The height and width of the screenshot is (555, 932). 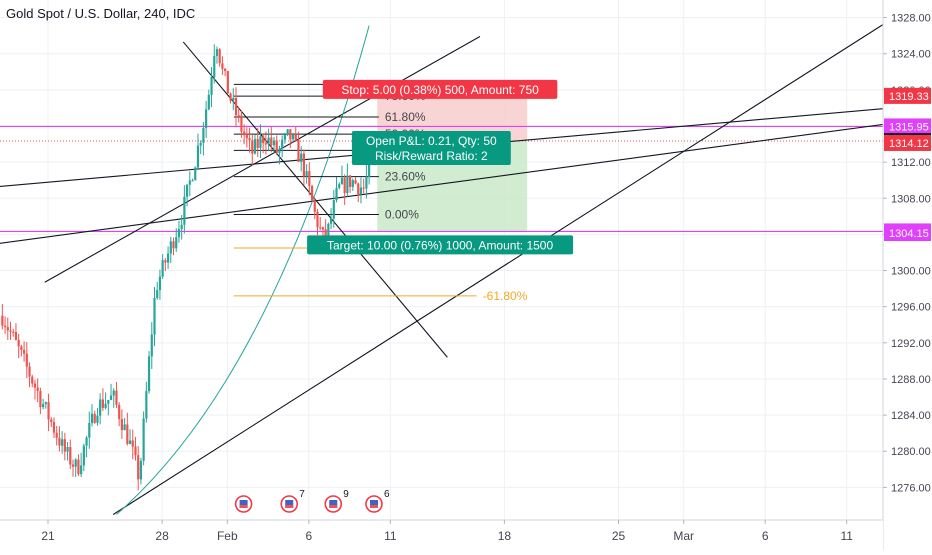 What do you see at coordinates (227, 536) in the screenshot?
I see `time-tick-label: Feb` at bounding box center [227, 536].